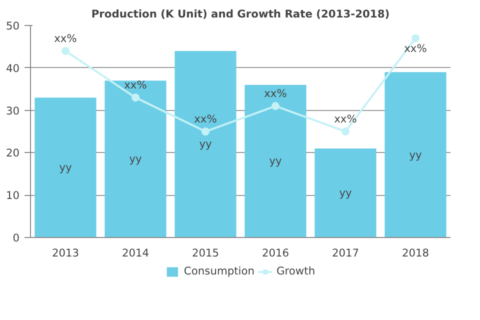  Describe the element at coordinates (346, 253) in the screenshot. I see `x-tick-label: 2017` at that location.